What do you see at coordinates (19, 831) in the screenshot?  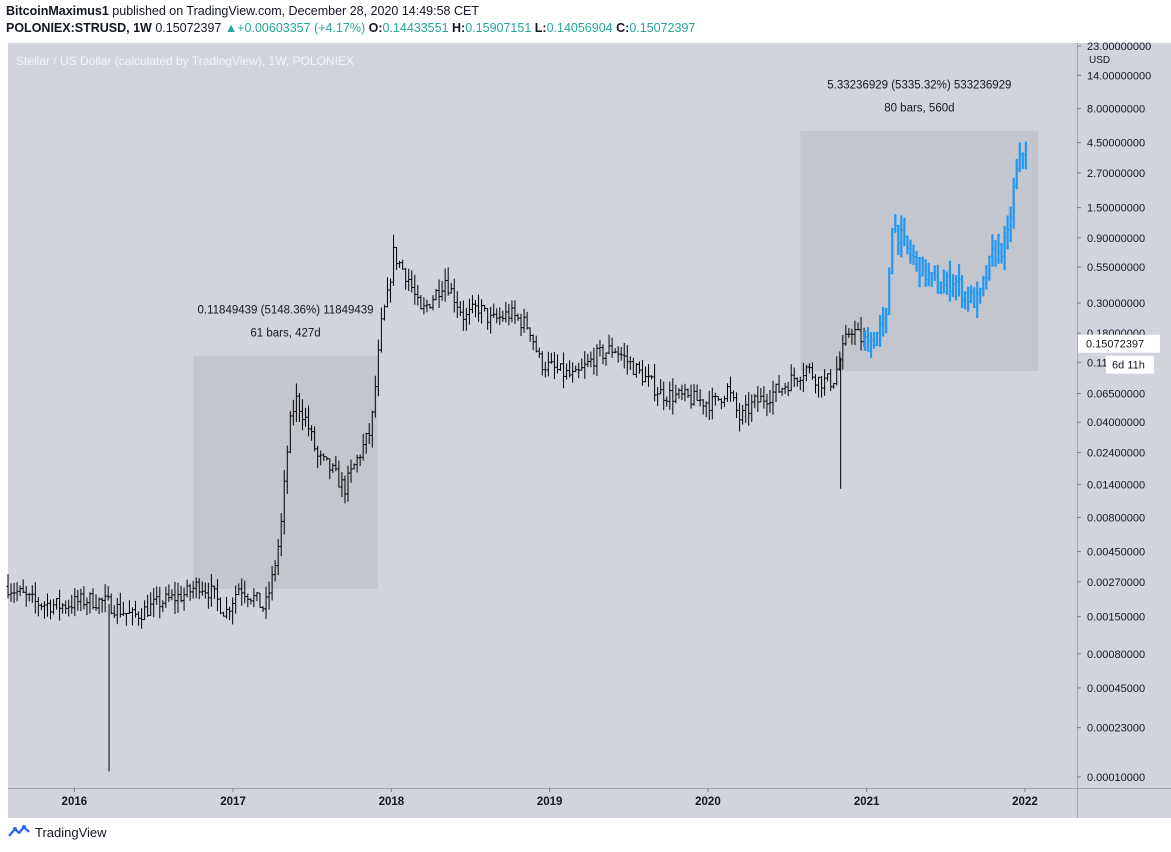 I see `tradingview-logo-icon` at bounding box center [19, 831].